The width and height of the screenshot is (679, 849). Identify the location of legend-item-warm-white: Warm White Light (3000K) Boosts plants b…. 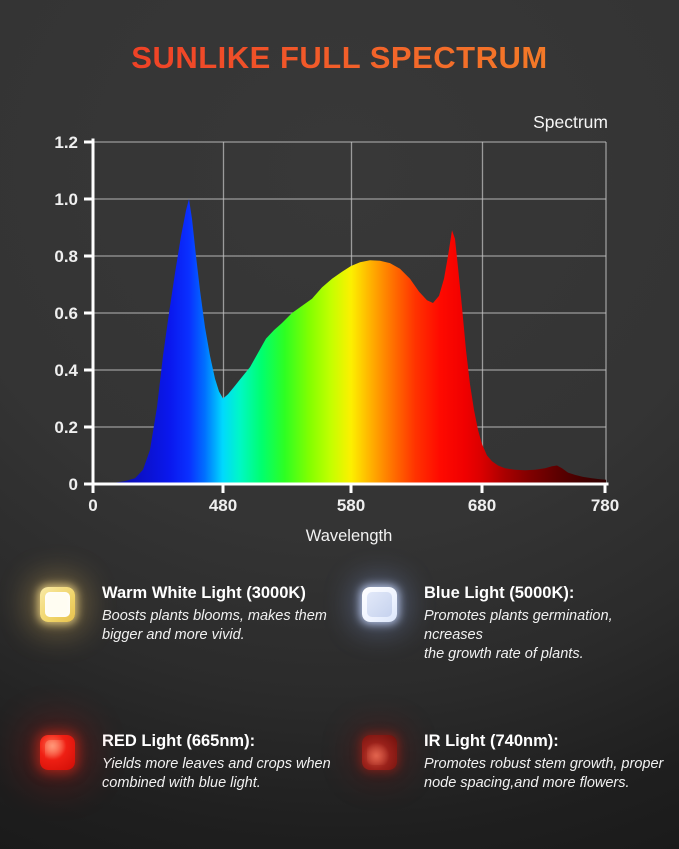
(192, 614).